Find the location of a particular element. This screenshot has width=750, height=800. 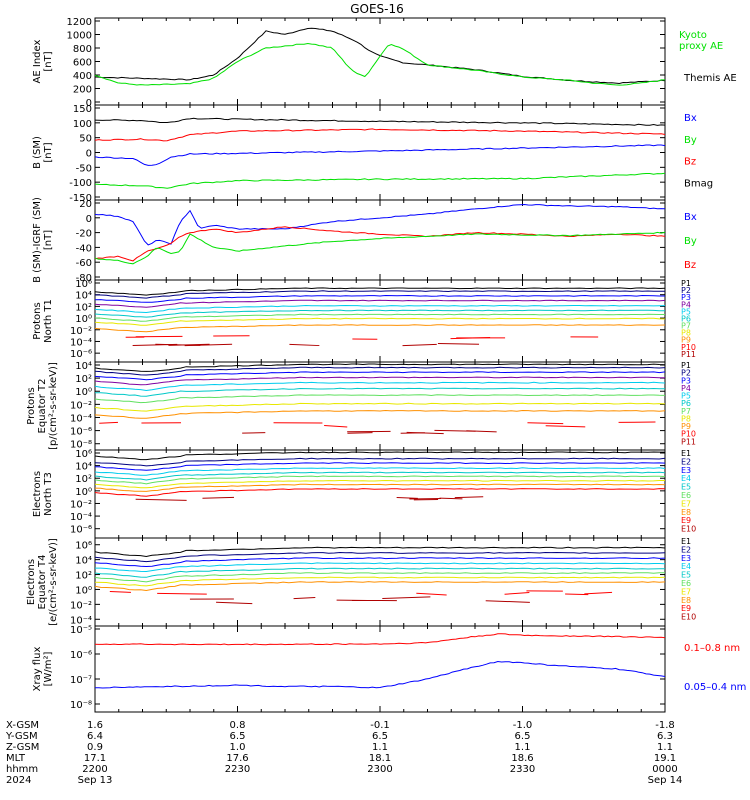

y-tick-label: 10⁻⁶ is located at coordinates (81, 432).